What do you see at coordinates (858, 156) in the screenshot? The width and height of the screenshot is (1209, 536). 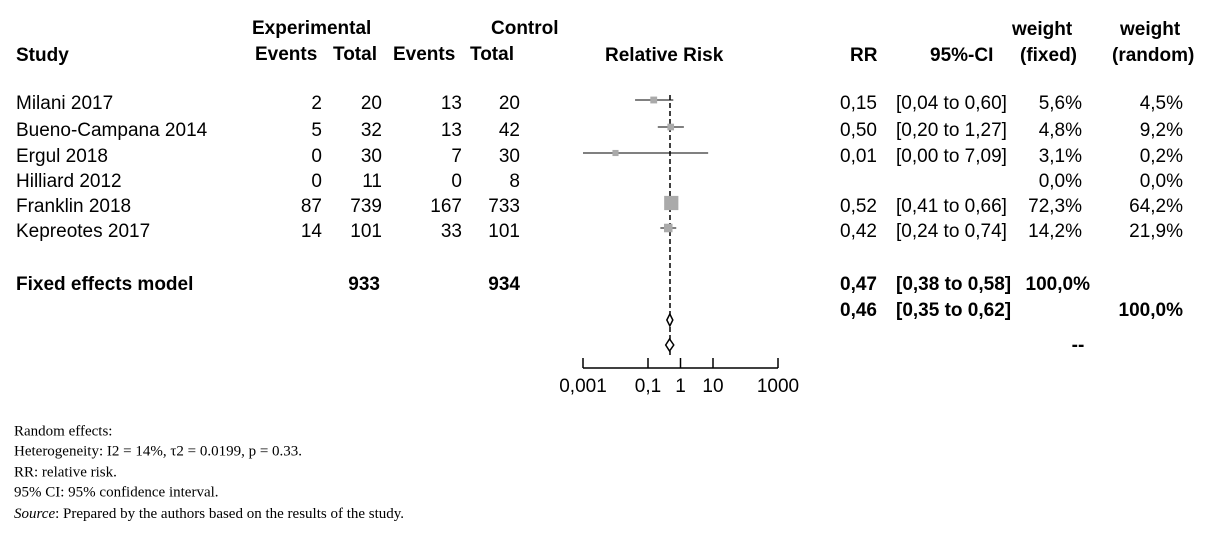 I see `cell: 0,01` at bounding box center [858, 156].